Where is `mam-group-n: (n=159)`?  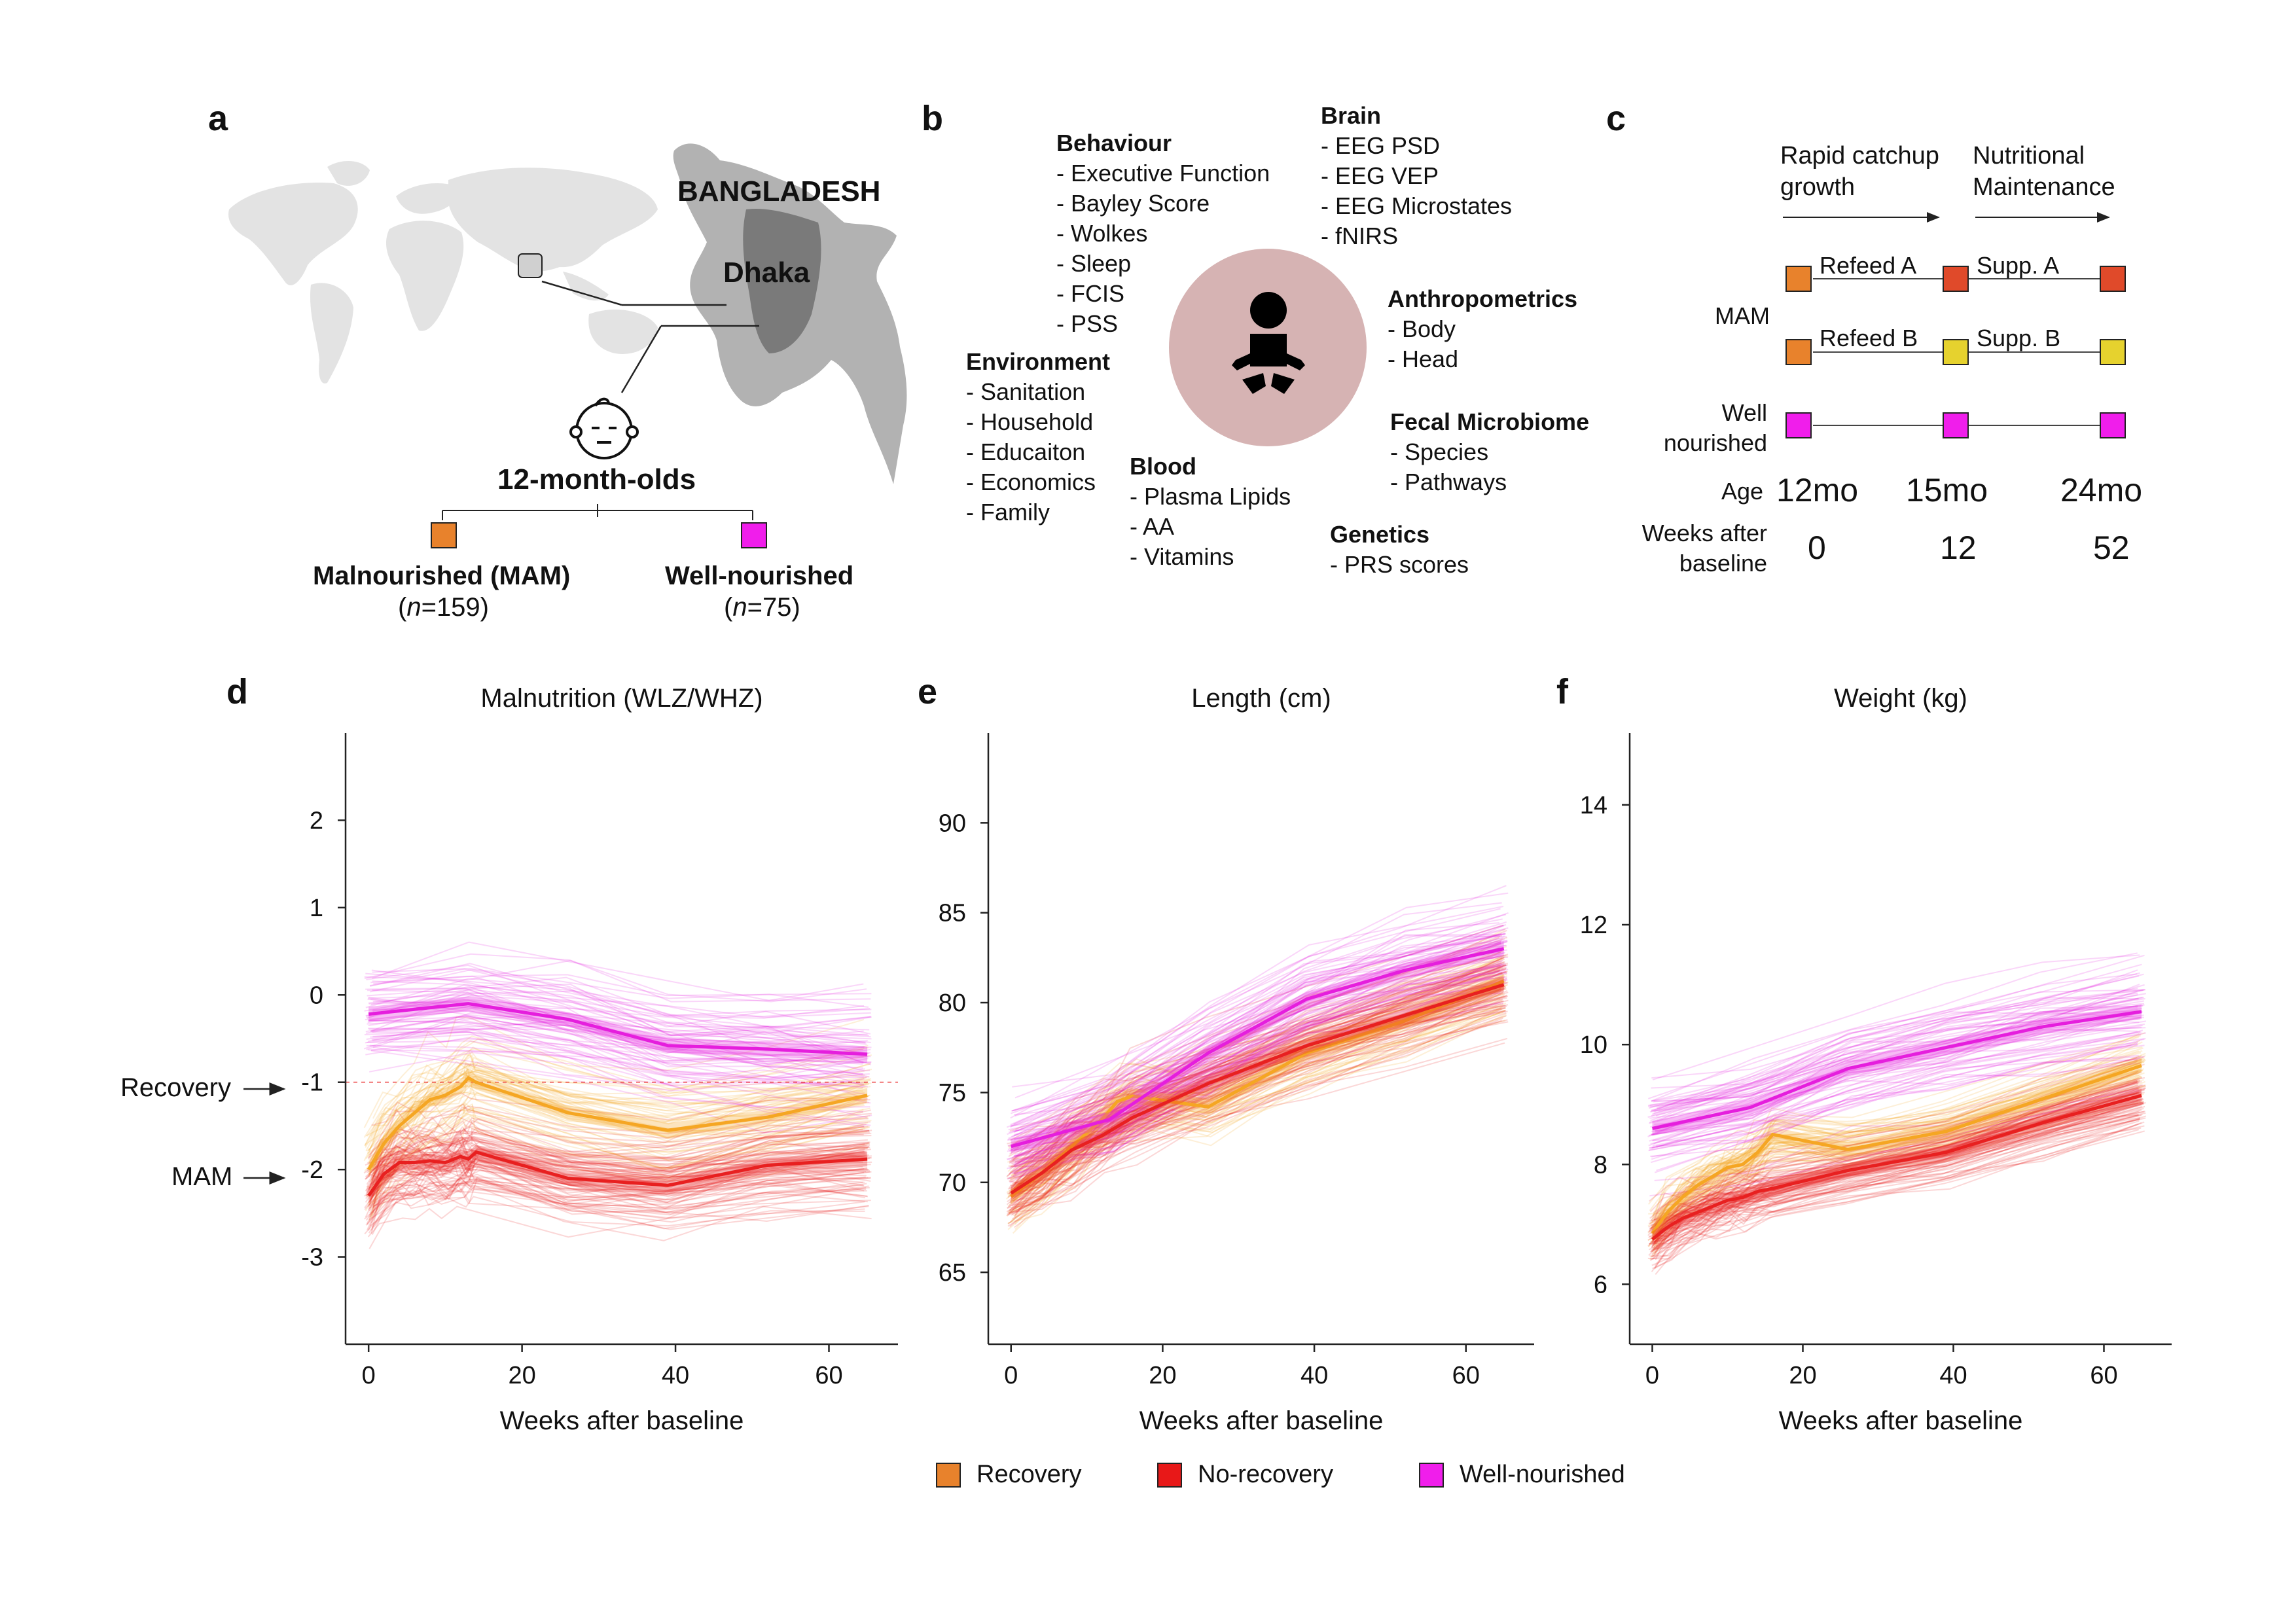 mam-group-n: (n=159) is located at coordinates (443, 607).